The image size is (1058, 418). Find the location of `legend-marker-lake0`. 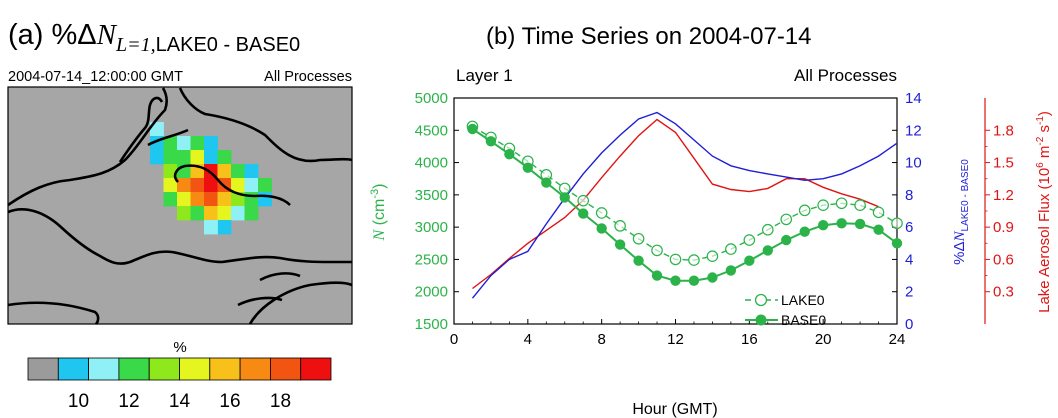

legend-marker-lake0 is located at coordinates (761, 300).